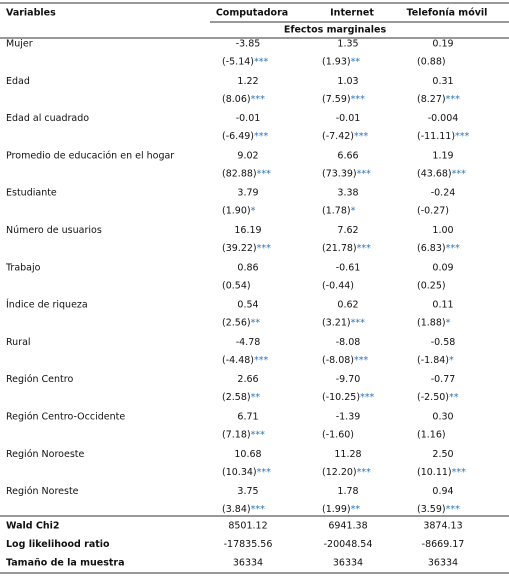 The height and width of the screenshot is (583, 509). Describe the element at coordinates (443, 118) in the screenshot. I see `coefficient: -0.004` at that location.